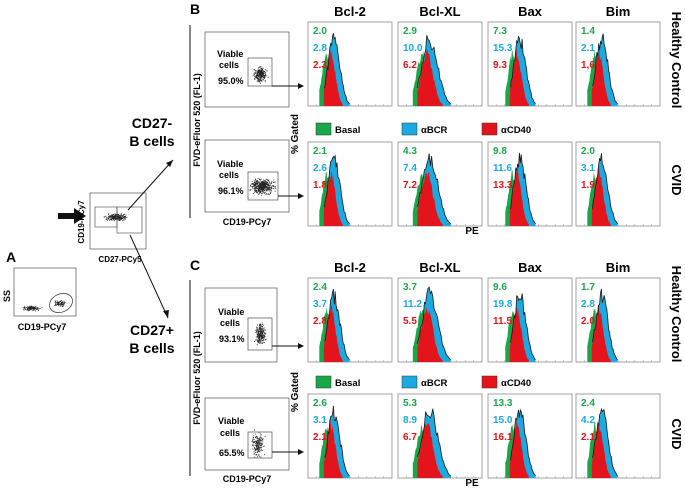 The width and height of the screenshot is (685, 490). What do you see at coordinates (472, 483) in the screenshot?
I see `panel-c-pe-label: PE` at bounding box center [472, 483].